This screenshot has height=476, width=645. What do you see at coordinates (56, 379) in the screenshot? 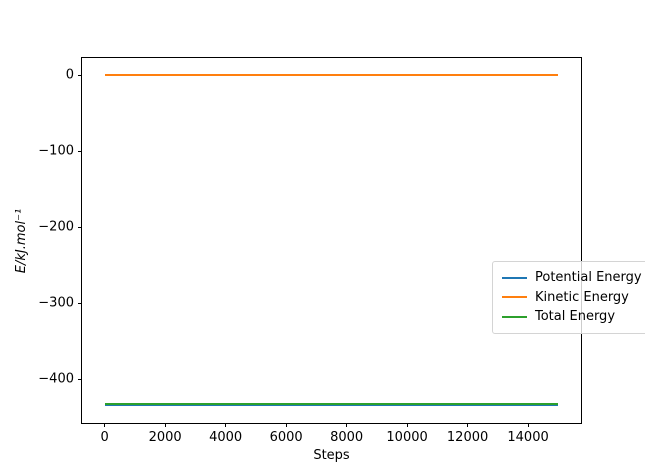
I see `y-tick-label: −400` at bounding box center [56, 379].